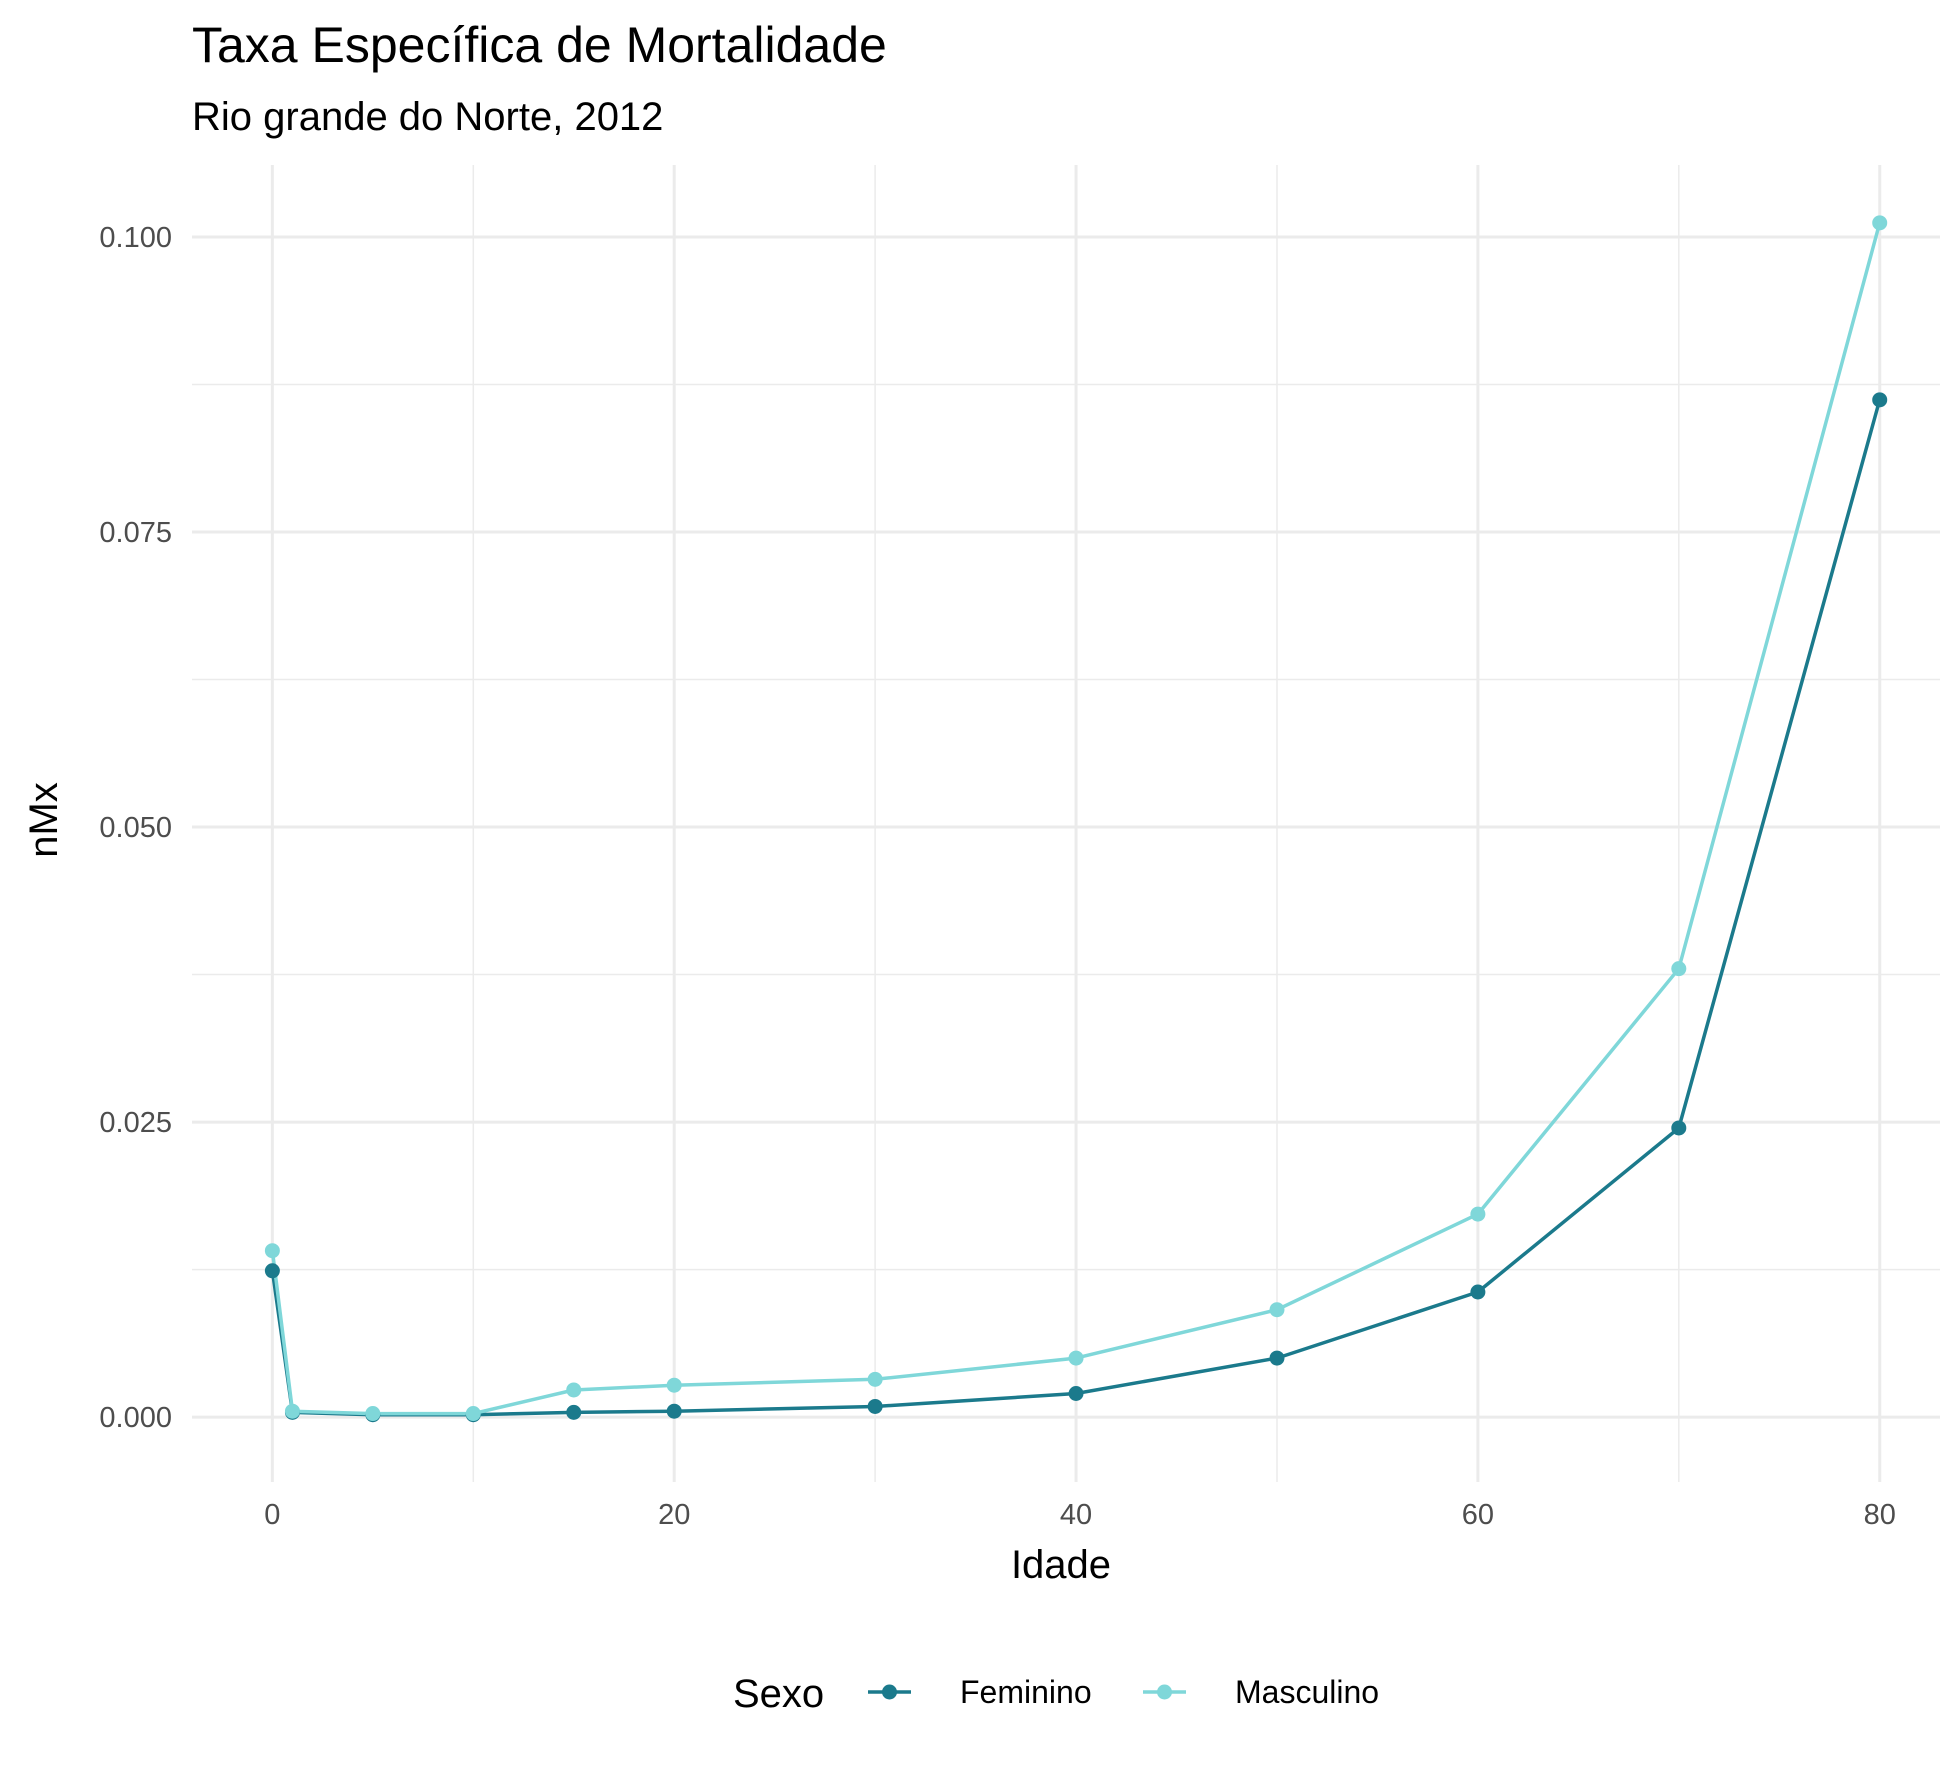 The width and height of the screenshot is (1949, 1765). What do you see at coordinates (272, 1515) in the screenshot?
I see `x-tick-label: 0` at bounding box center [272, 1515].